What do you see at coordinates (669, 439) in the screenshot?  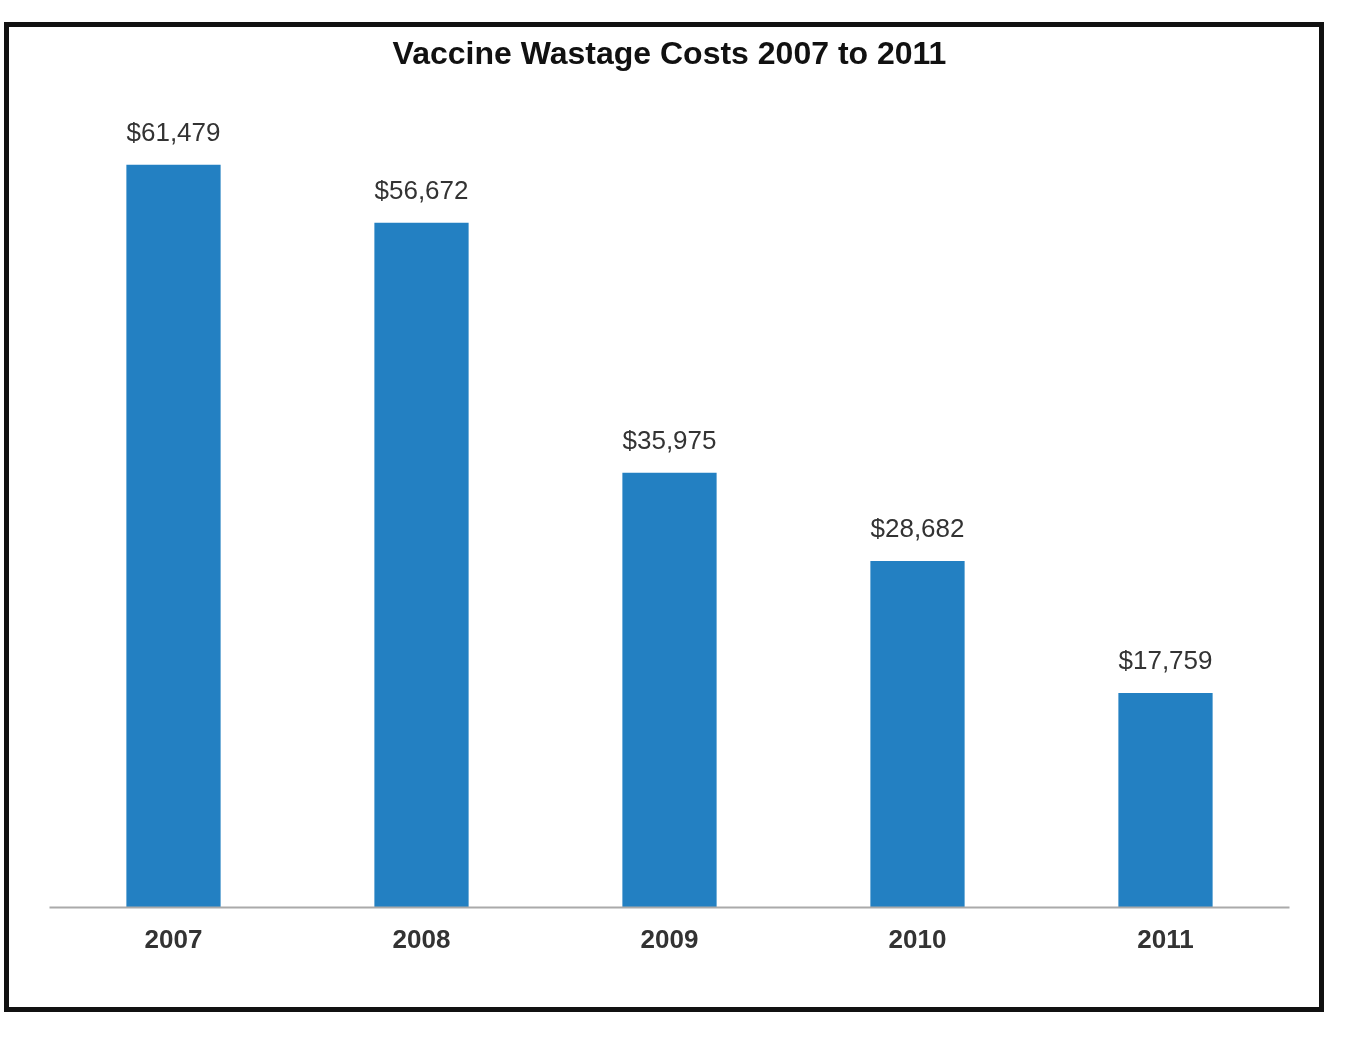 I see `data-label: $35,975` at bounding box center [669, 439].